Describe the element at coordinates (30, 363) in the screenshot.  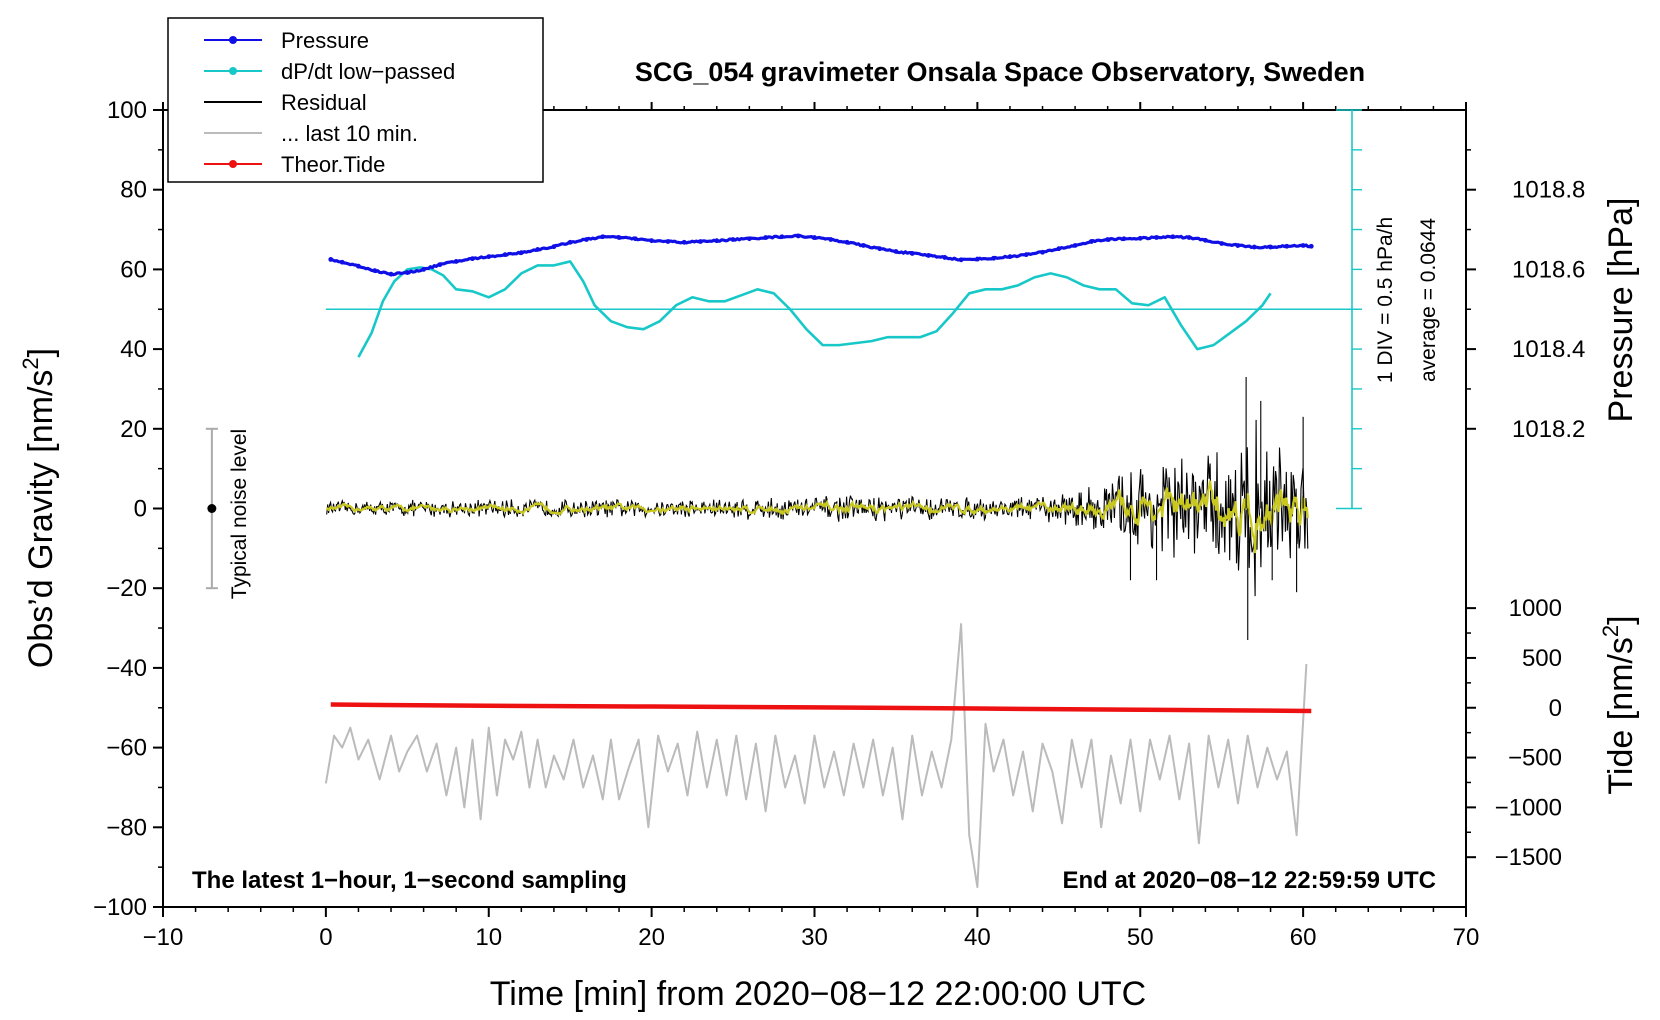
I see `y-axis-title-sup: 2` at that location.